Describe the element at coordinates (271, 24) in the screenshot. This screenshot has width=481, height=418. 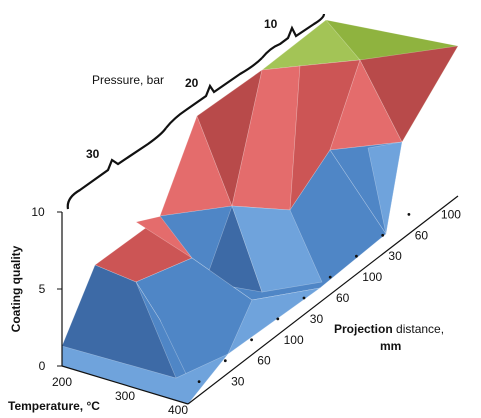
I see `pressure-group-10: 10` at that location.